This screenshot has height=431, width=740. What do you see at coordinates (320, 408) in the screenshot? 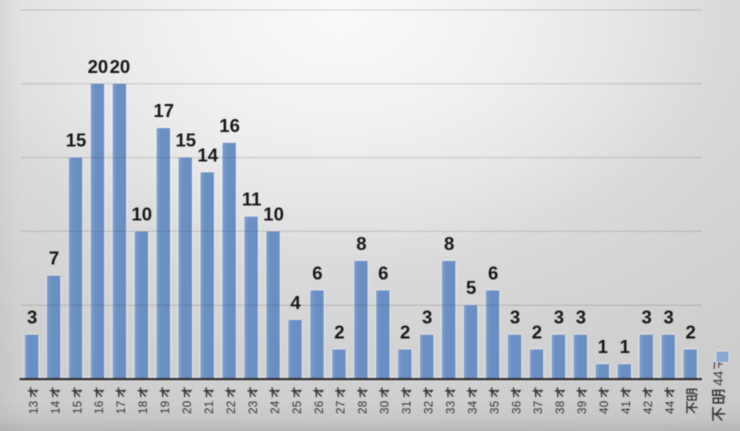
I see `svg-text: 26` at bounding box center [320, 408].